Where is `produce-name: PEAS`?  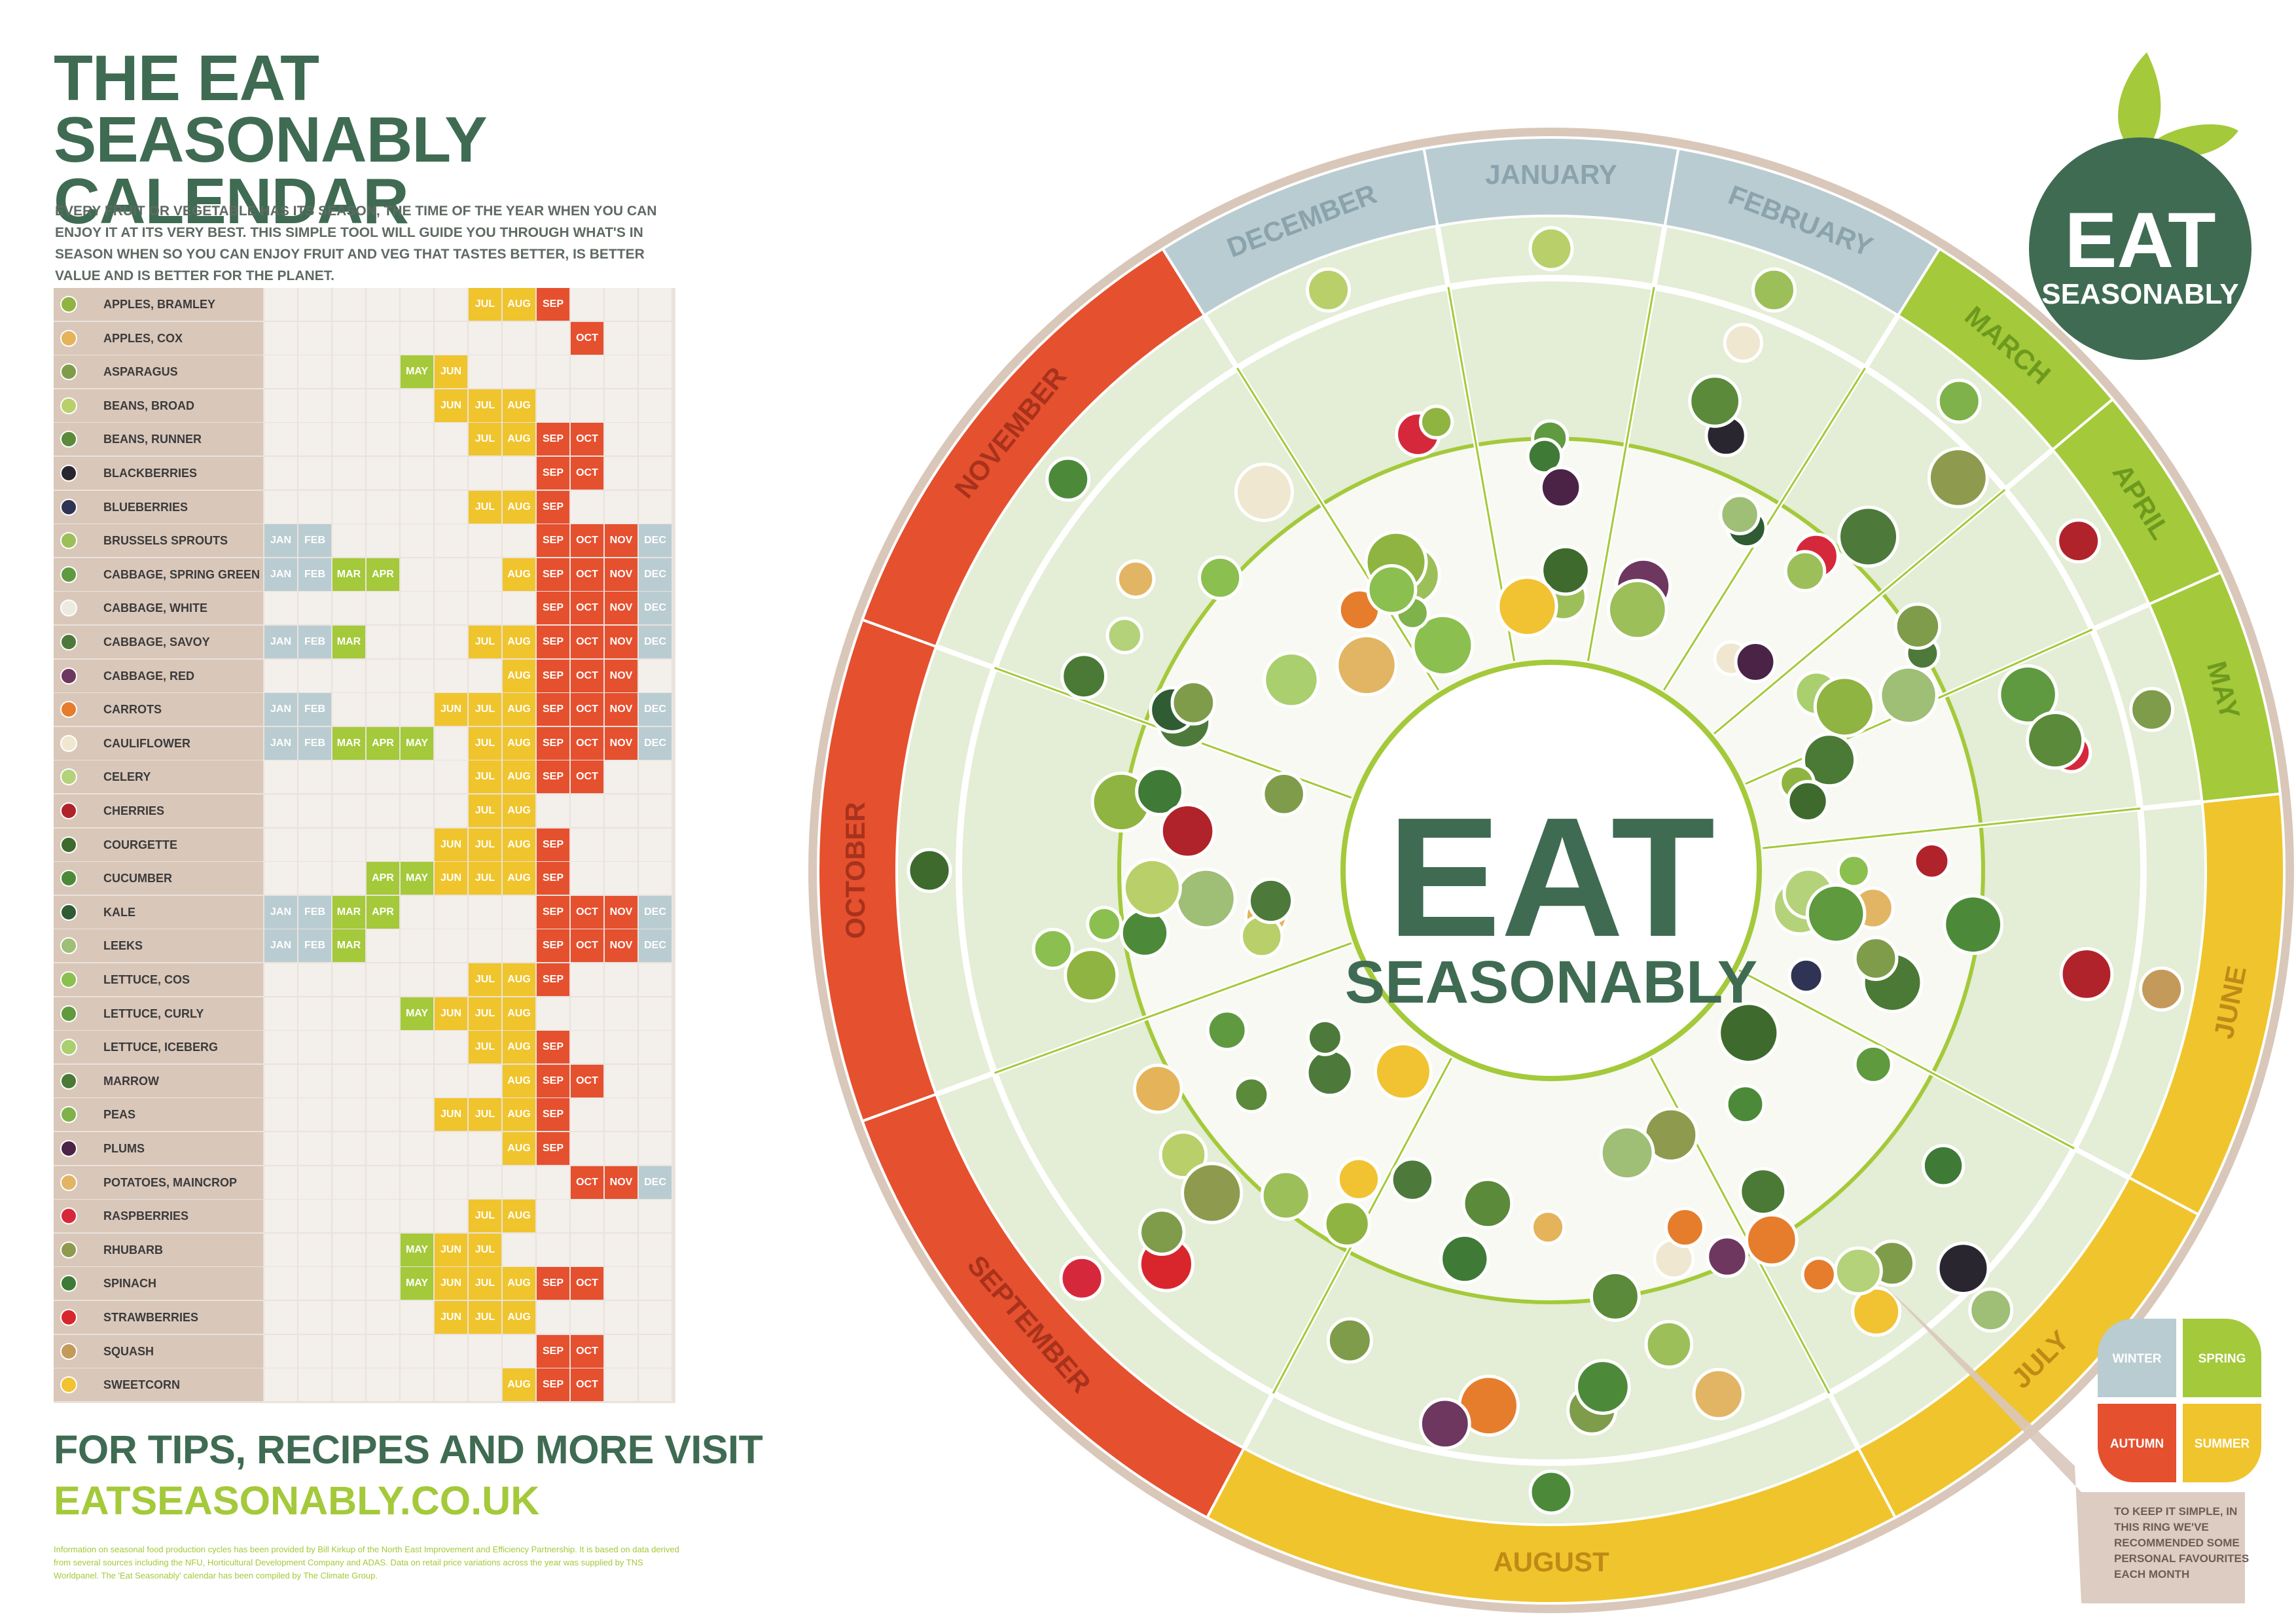 produce-name: PEAS is located at coordinates (119, 1115).